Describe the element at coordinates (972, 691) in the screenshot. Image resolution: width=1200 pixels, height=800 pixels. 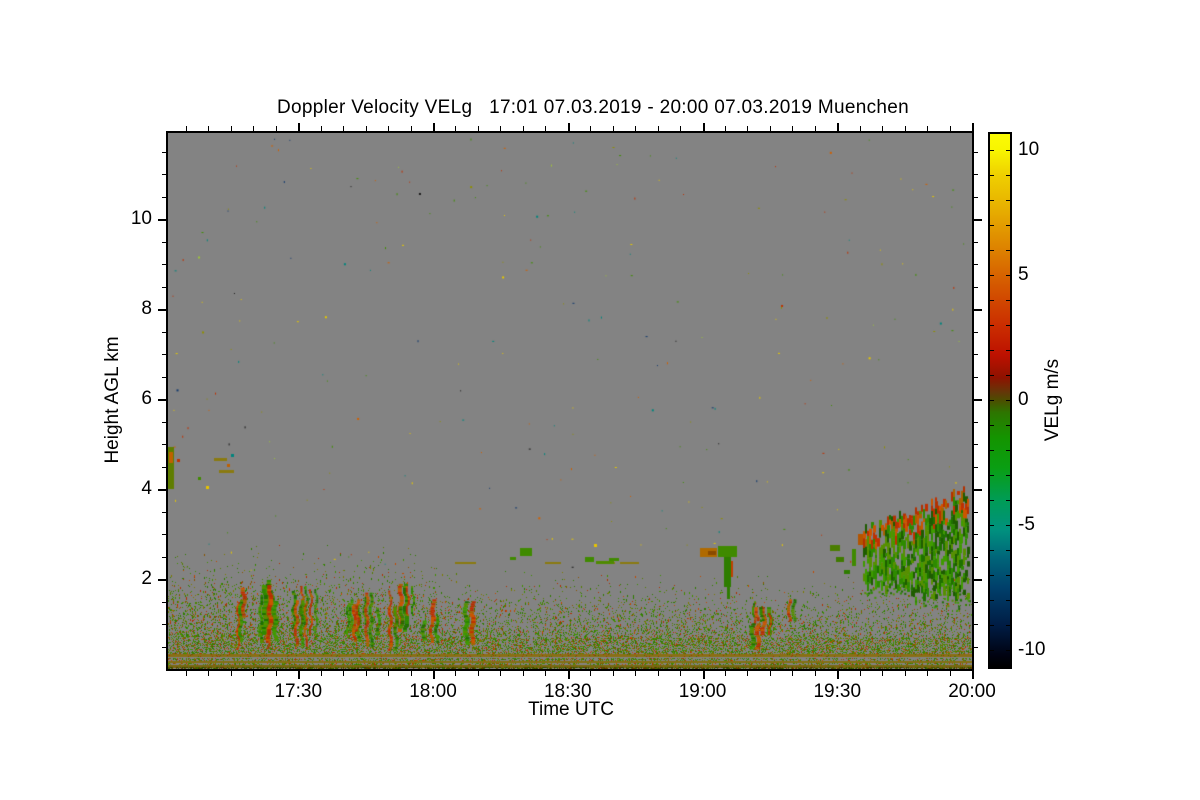
I see `x-tick-label: 20:00` at that location.